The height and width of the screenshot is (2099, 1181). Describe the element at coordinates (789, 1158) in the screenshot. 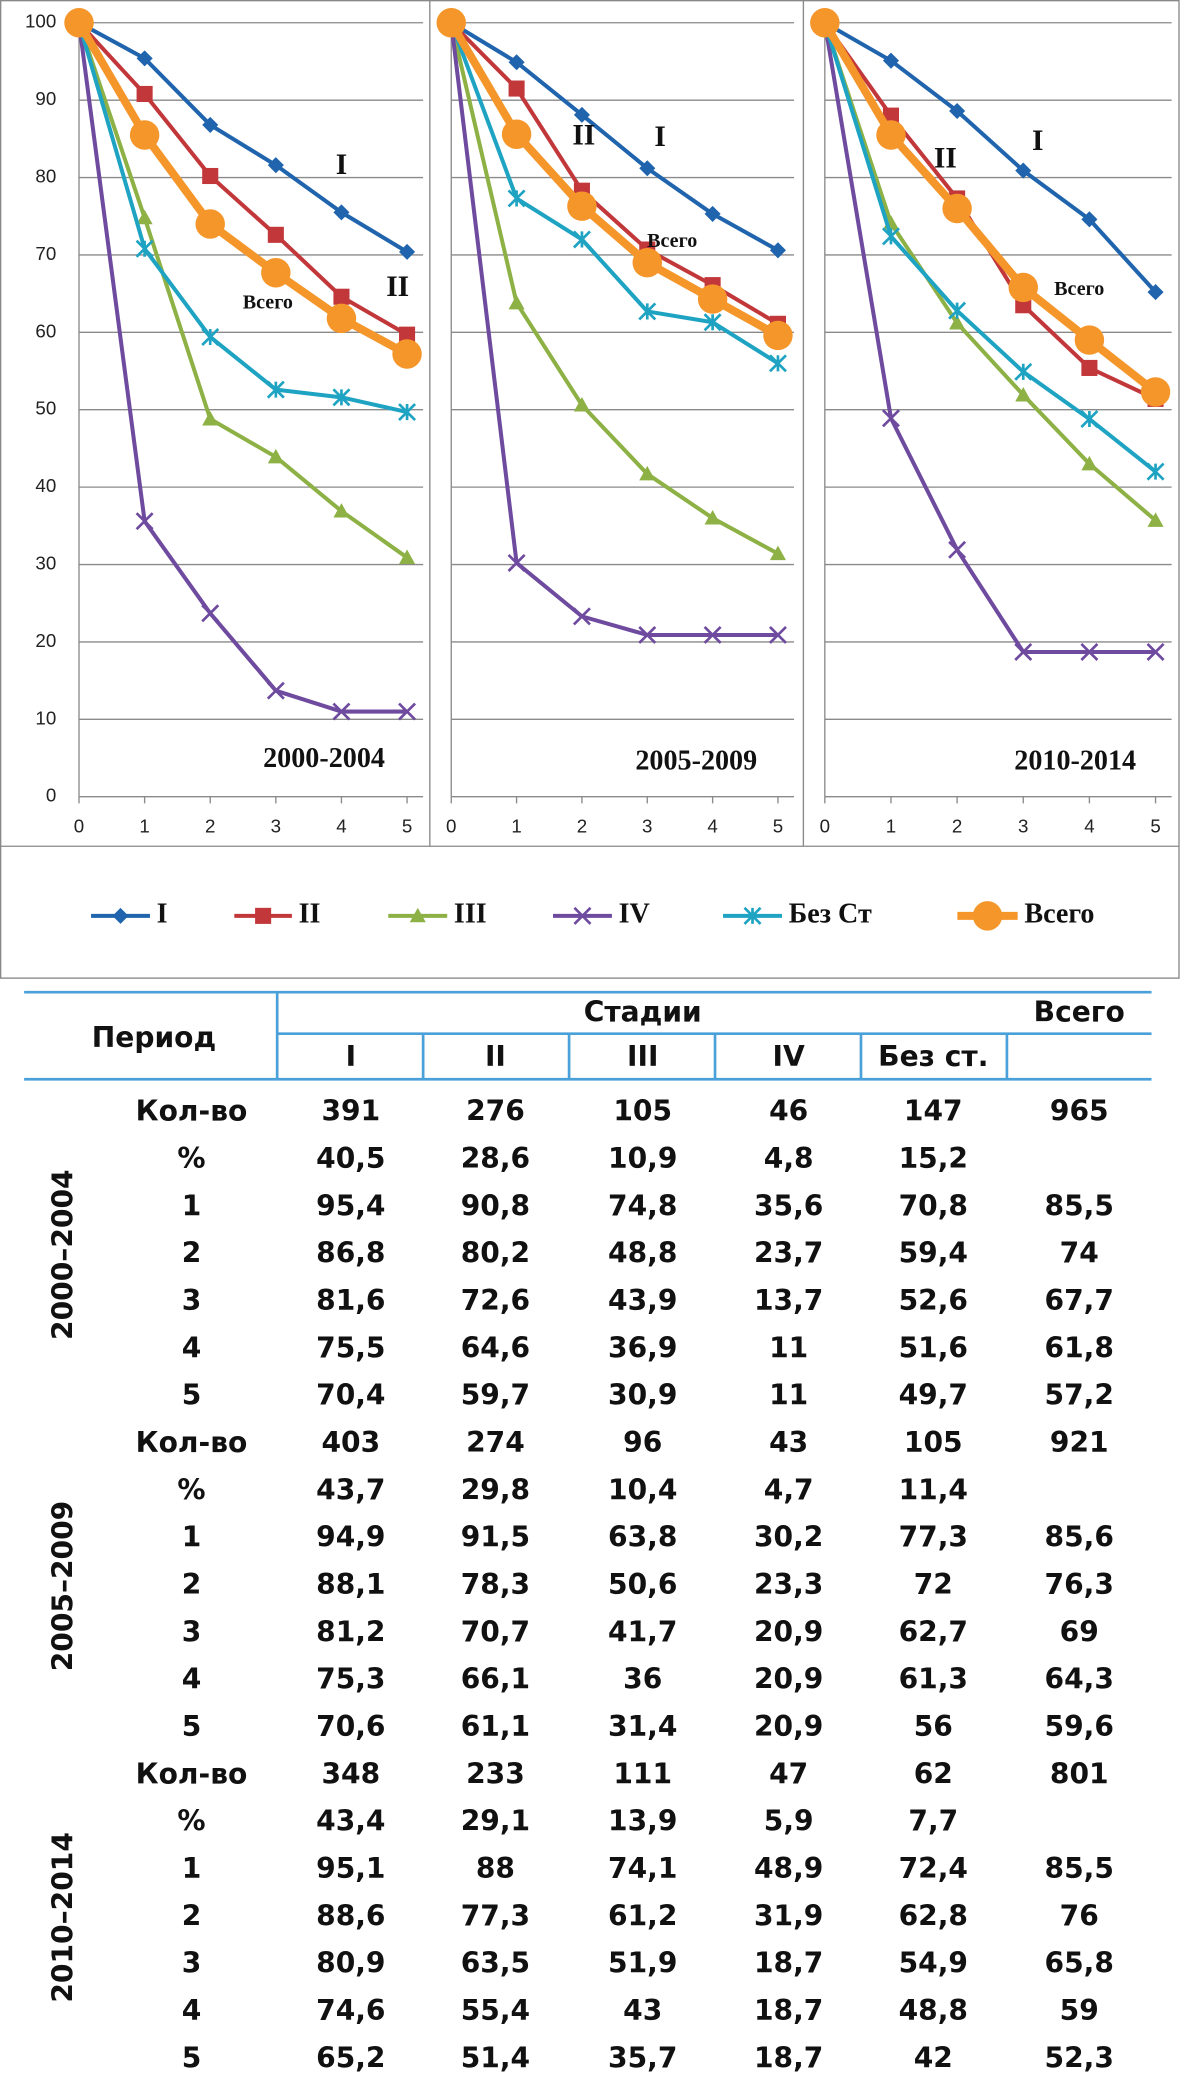

I see `table-cell: 4,8` at that location.